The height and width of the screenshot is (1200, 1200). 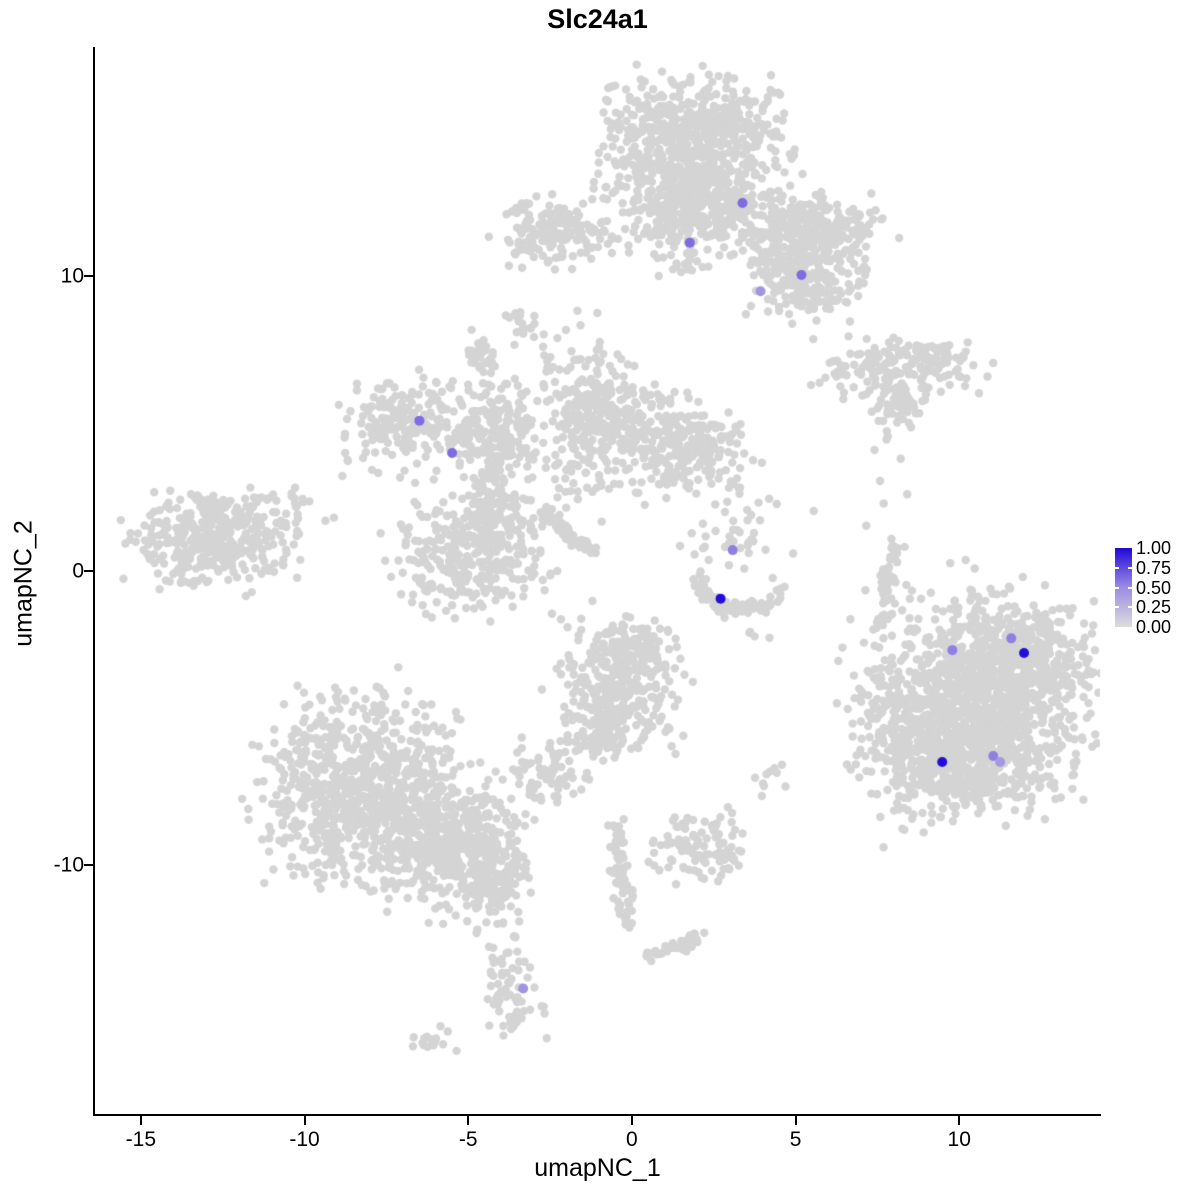 What do you see at coordinates (1154, 548) in the screenshot?
I see `legend-tick-label: 1.00` at bounding box center [1154, 548].